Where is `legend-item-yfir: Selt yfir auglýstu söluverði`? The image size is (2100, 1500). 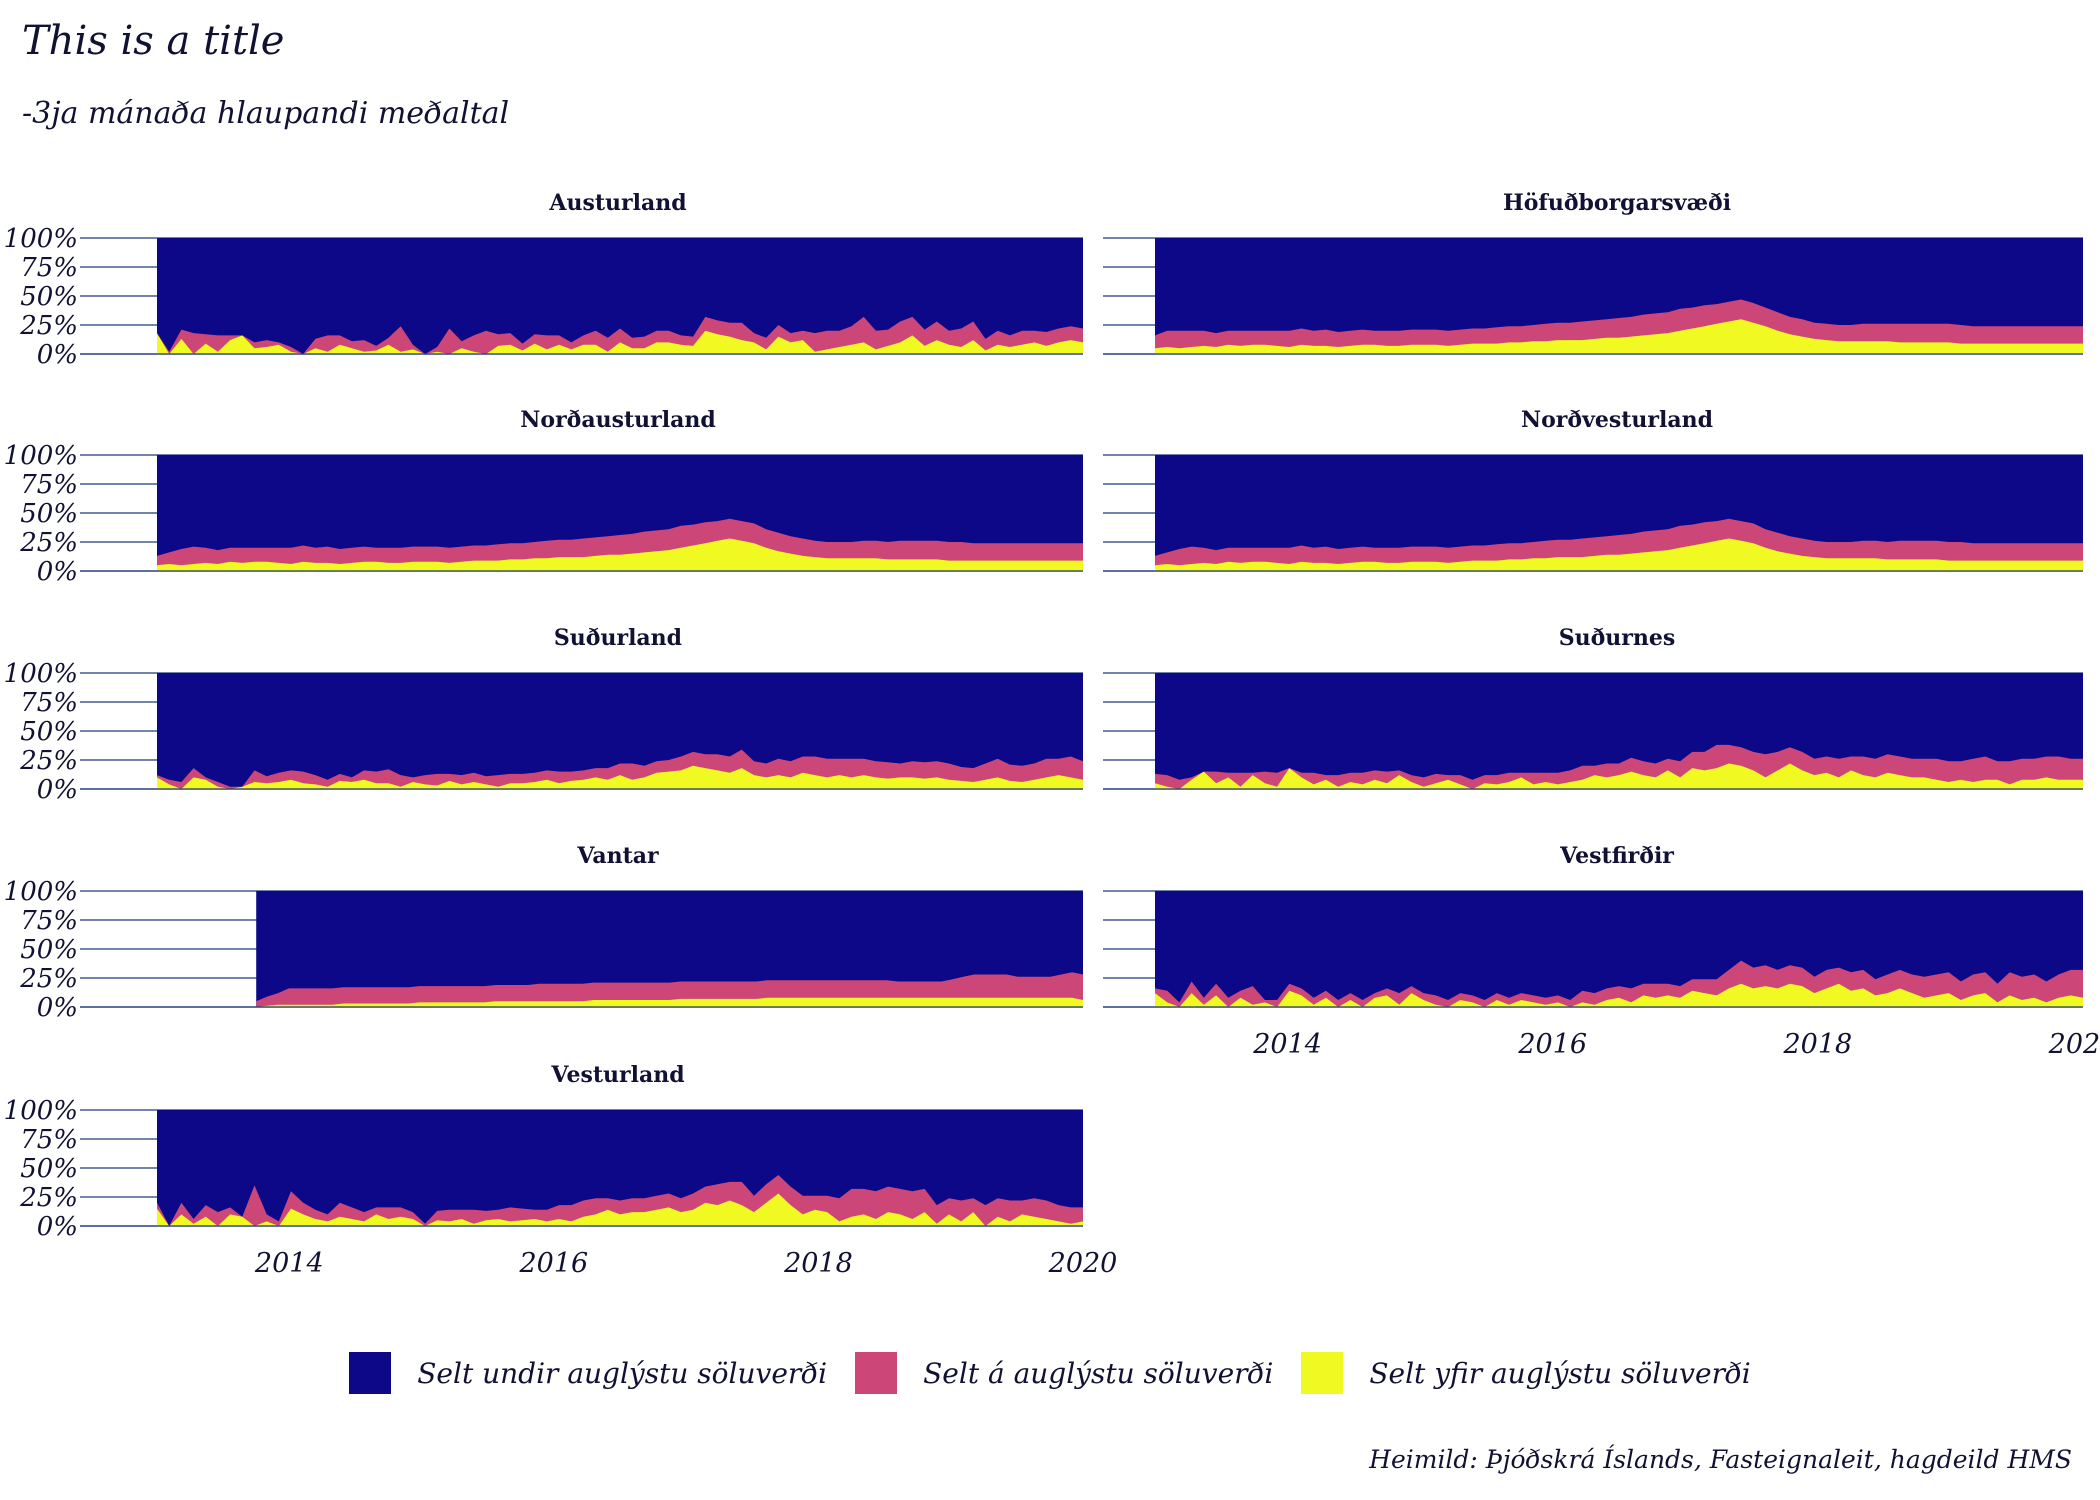 legend-item-yfir: Selt yfir auglýstu söluverði is located at coordinates (1526, 1373).